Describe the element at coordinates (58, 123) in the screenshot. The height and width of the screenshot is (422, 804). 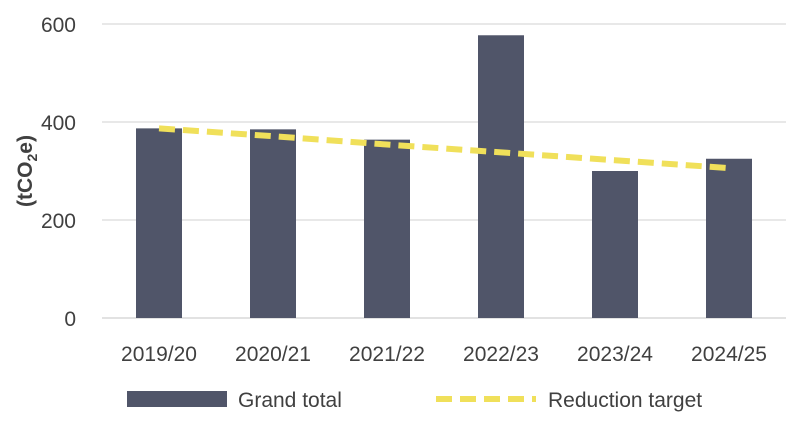
I see `y-tick-label: 400` at that location.